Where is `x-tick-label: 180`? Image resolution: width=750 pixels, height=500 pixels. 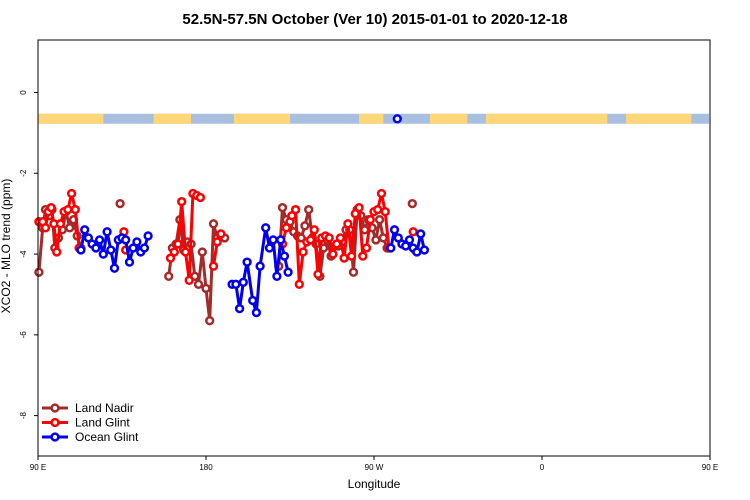 x-tick-label: 180 is located at coordinates (206, 467).